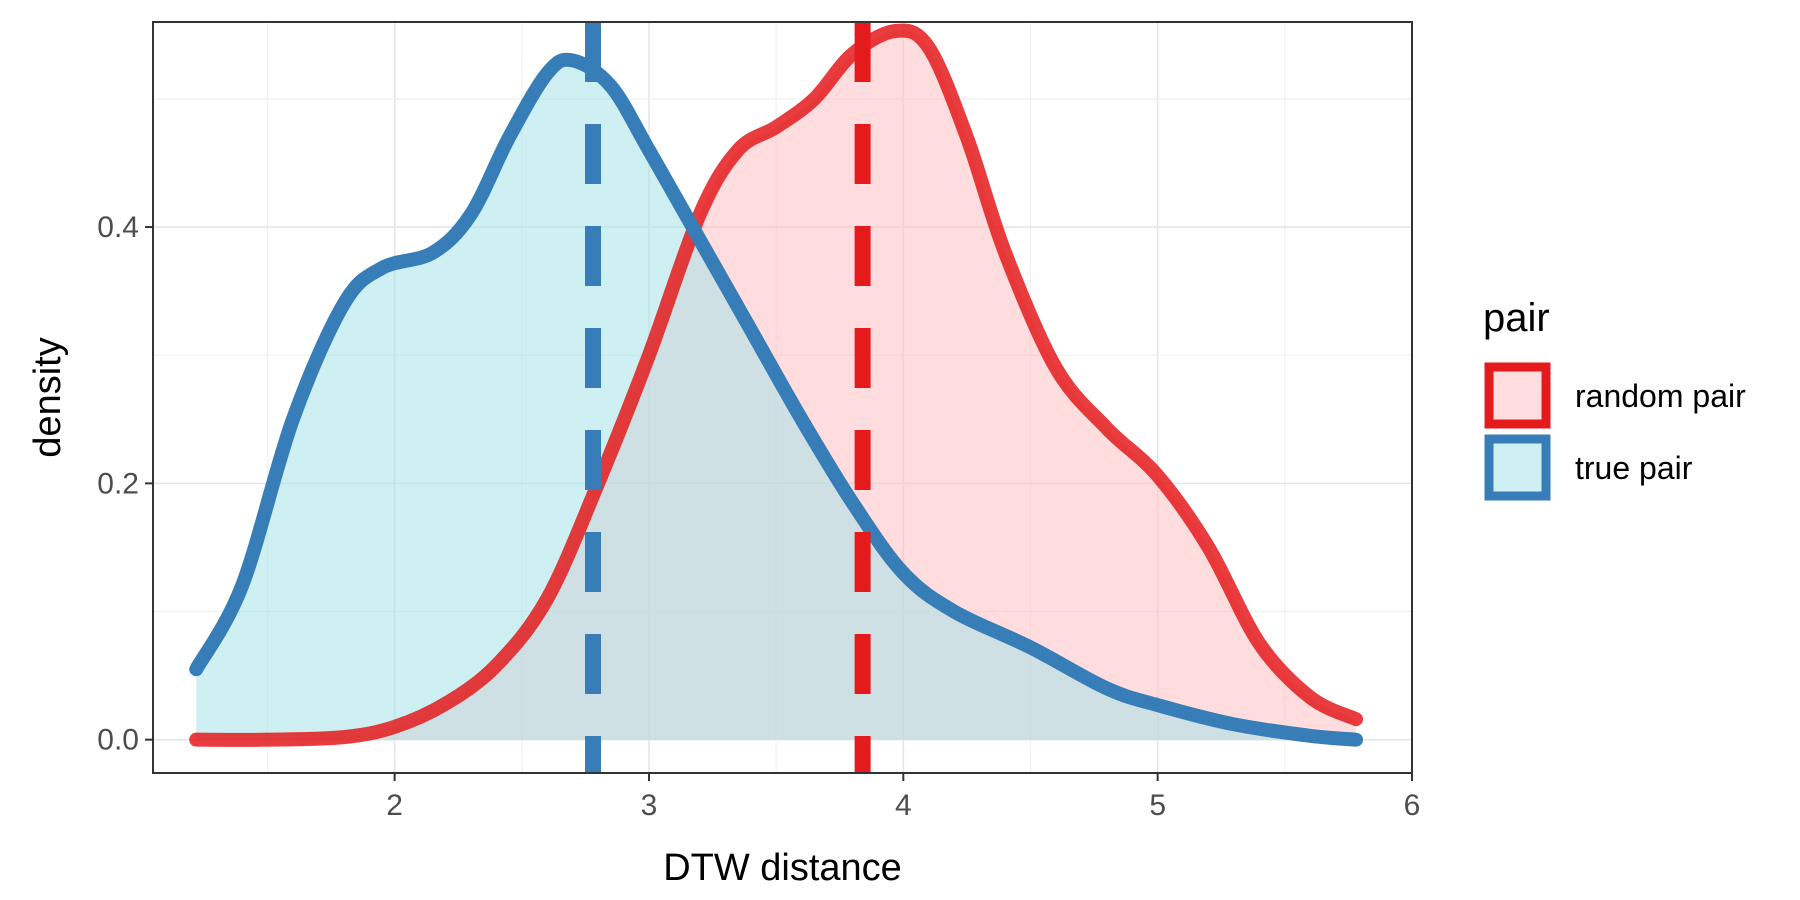 This screenshot has width=1800, height=900. Describe the element at coordinates (1660, 396) in the screenshot. I see `legend-label: random pair` at that location.